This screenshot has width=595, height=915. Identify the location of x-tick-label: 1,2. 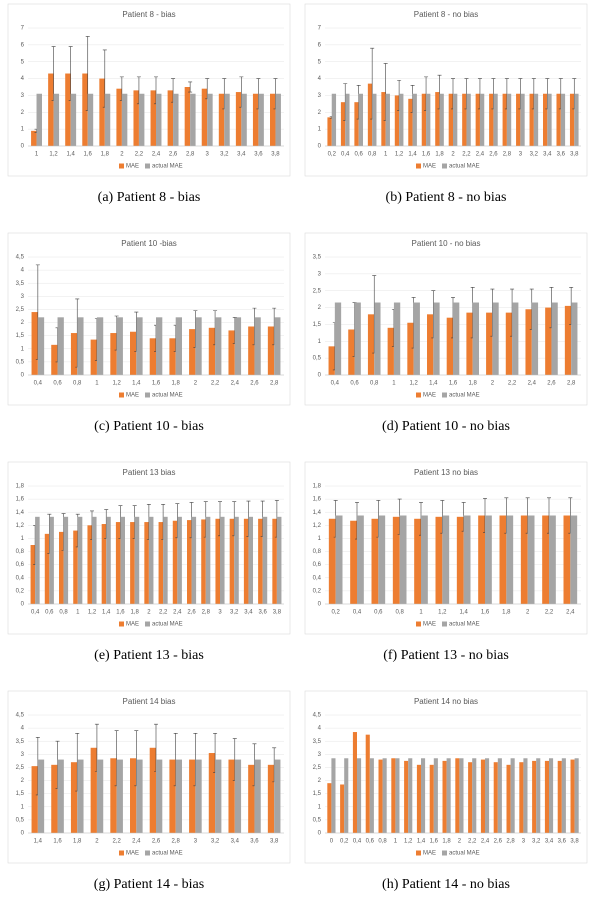
(92, 613).